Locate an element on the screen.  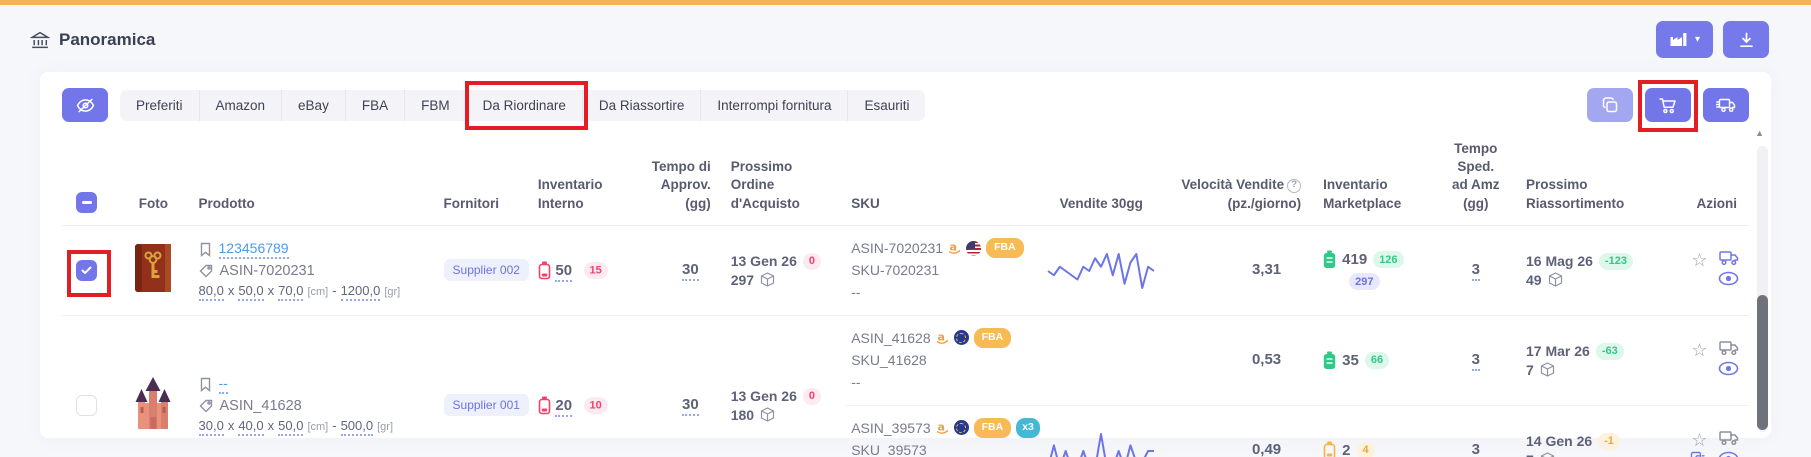
product-ref-link: -- is located at coordinates (223, 384).